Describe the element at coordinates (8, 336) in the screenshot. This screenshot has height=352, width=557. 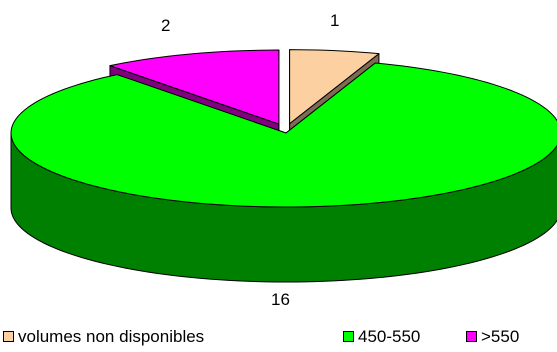
I see `legend-swatch-volumes-non-disponibles` at that location.